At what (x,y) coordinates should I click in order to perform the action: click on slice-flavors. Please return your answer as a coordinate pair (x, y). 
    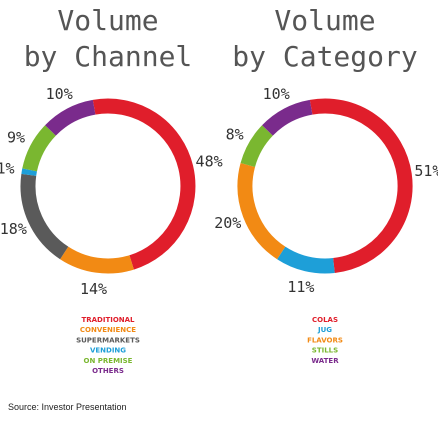
    Looking at the image, I should click on (261, 211).